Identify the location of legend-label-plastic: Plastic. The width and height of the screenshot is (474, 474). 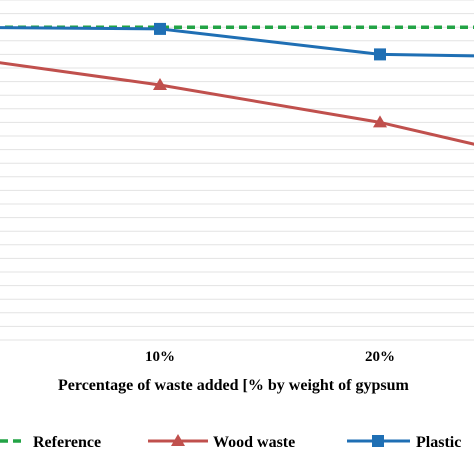
(438, 442).